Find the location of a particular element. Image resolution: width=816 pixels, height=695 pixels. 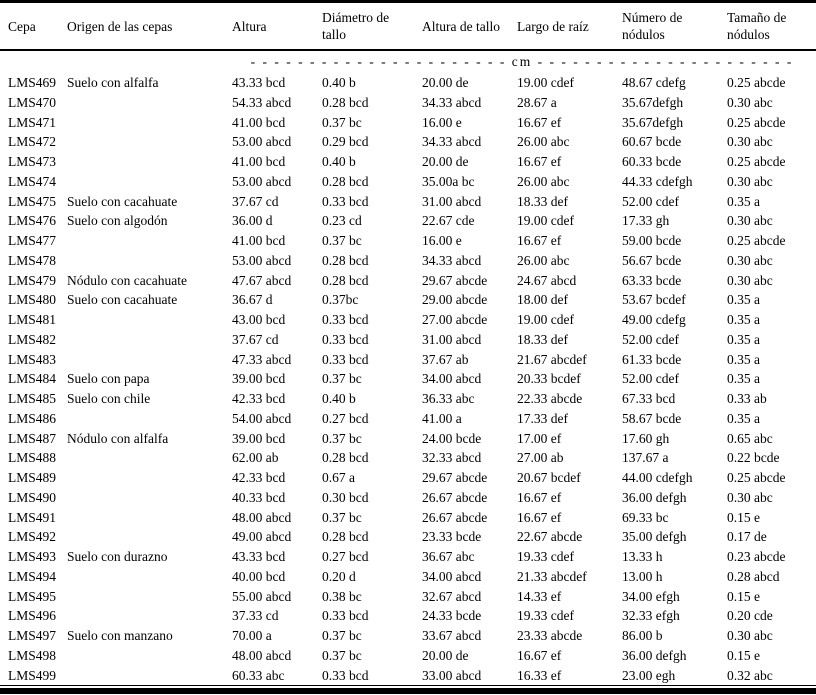

cell-largo-raiz: 26.00 abc is located at coordinates (543, 142).